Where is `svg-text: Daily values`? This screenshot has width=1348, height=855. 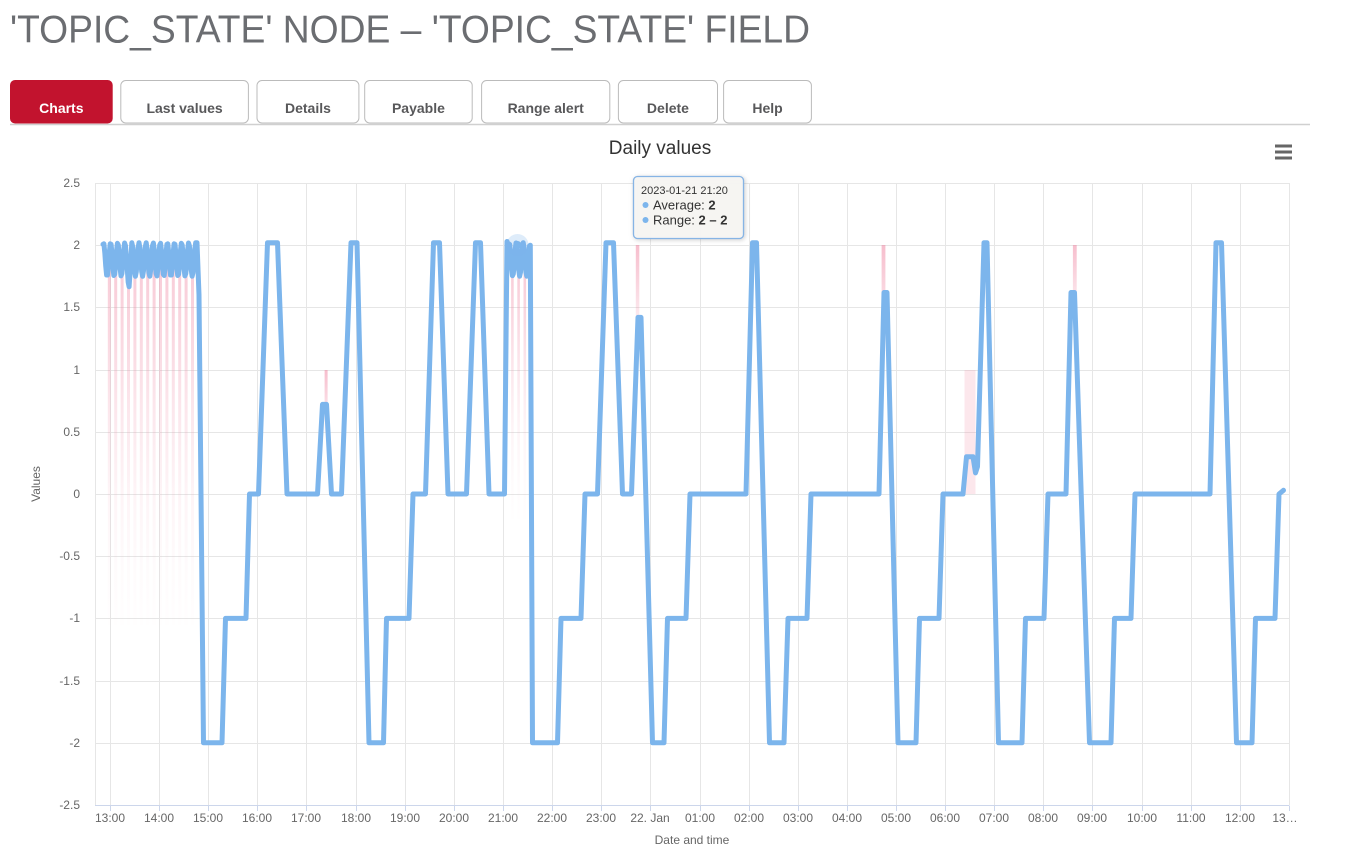 svg-text: Daily values is located at coordinates (660, 148).